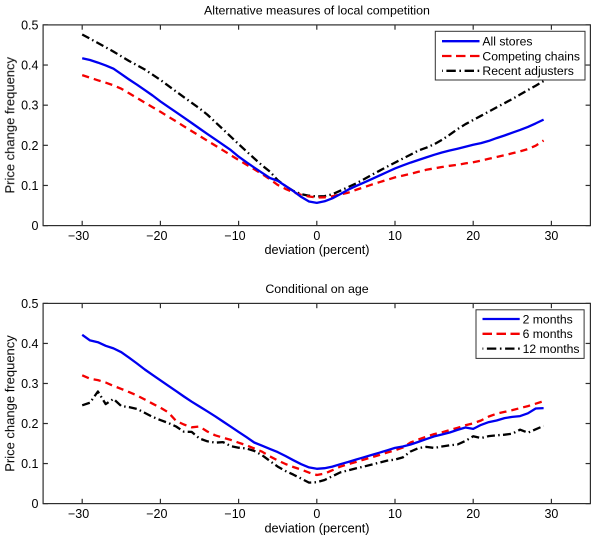 The image size is (600, 544). What do you see at coordinates (551, 349) in the screenshot?
I see `svg-text: 12 months` at bounding box center [551, 349].